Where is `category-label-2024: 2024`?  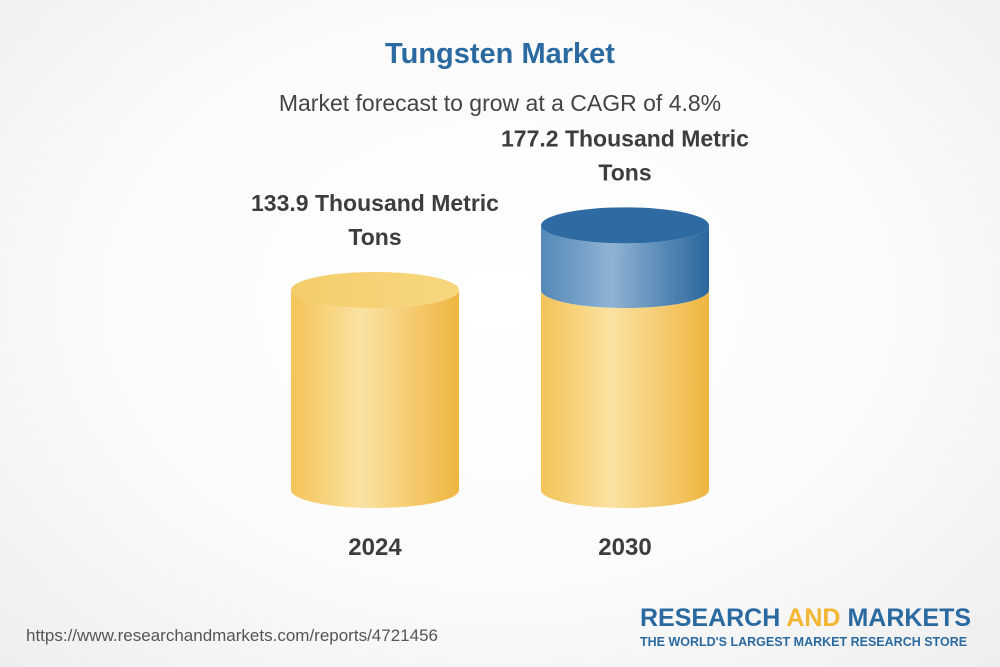
category-label-2024: 2024 is located at coordinates (375, 547).